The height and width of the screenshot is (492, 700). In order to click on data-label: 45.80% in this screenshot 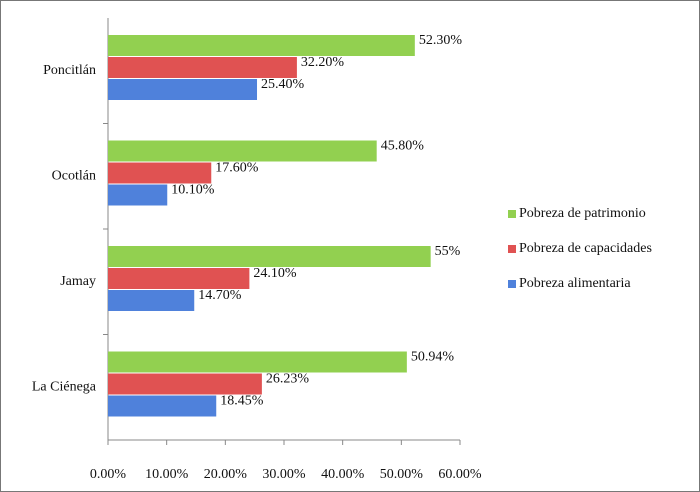, I will do `click(403, 146)`.